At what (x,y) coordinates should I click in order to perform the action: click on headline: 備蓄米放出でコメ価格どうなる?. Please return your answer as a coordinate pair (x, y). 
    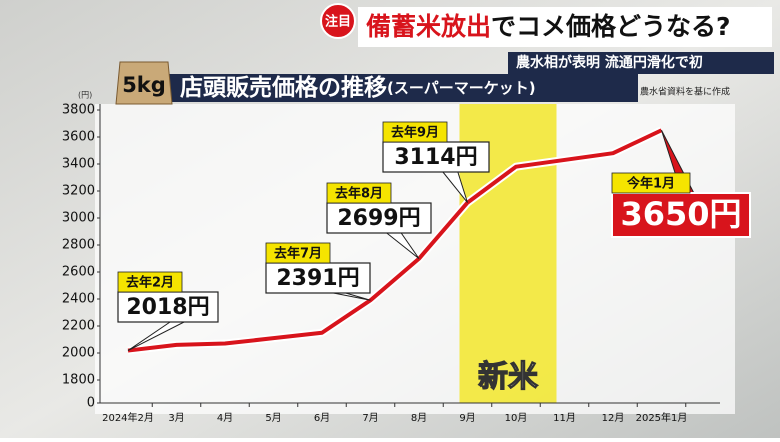
    Looking at the image, I should click on (548, 26).